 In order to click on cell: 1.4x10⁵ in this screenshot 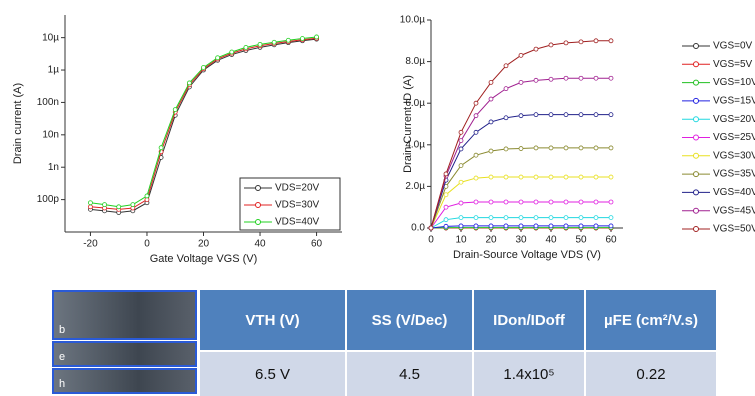, I will do `click(529, 373)`.